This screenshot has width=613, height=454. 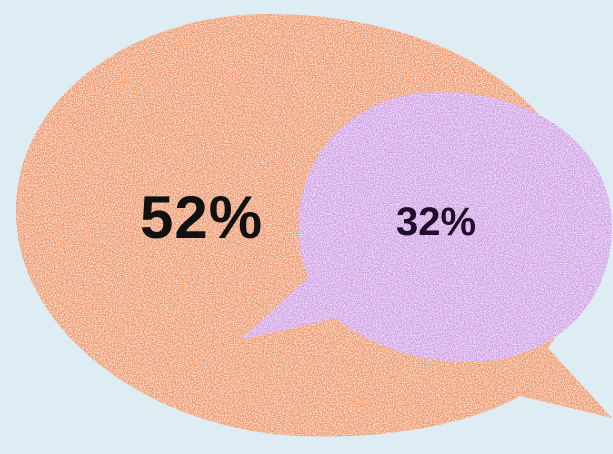 What do you see at coordinates (436, 222) in the screenshot?
I see `small-bubble-percentage: 32%` at bounding box center [436, 222].